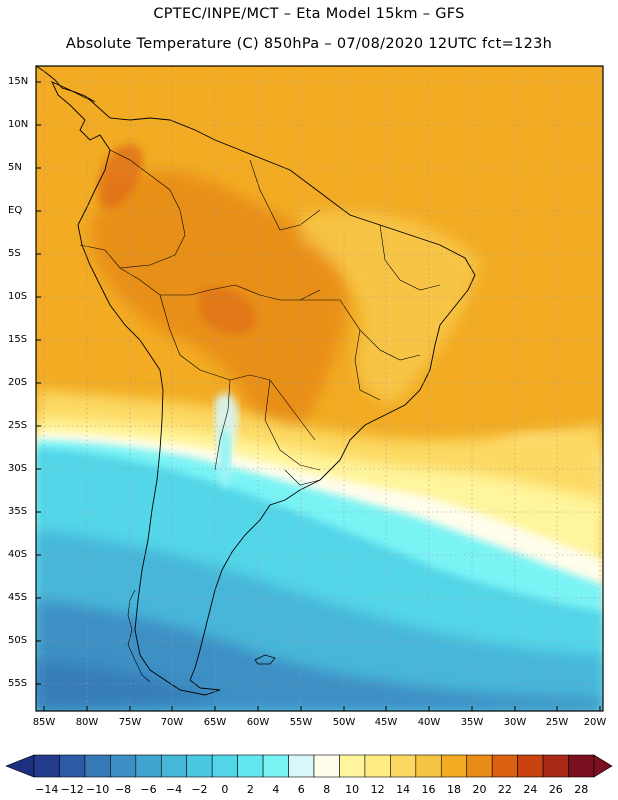 This screenshot has width=618, height=800. Describe the element at coordinates (18, 339) in the screenshot. I see `lat-label: 15S` at that location.